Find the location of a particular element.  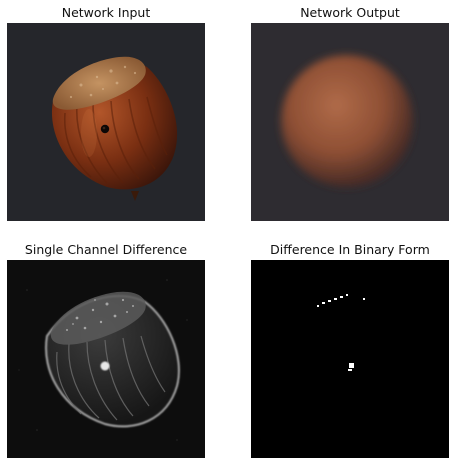

network-output-title: Network Output is located at coordinates (350, 12).